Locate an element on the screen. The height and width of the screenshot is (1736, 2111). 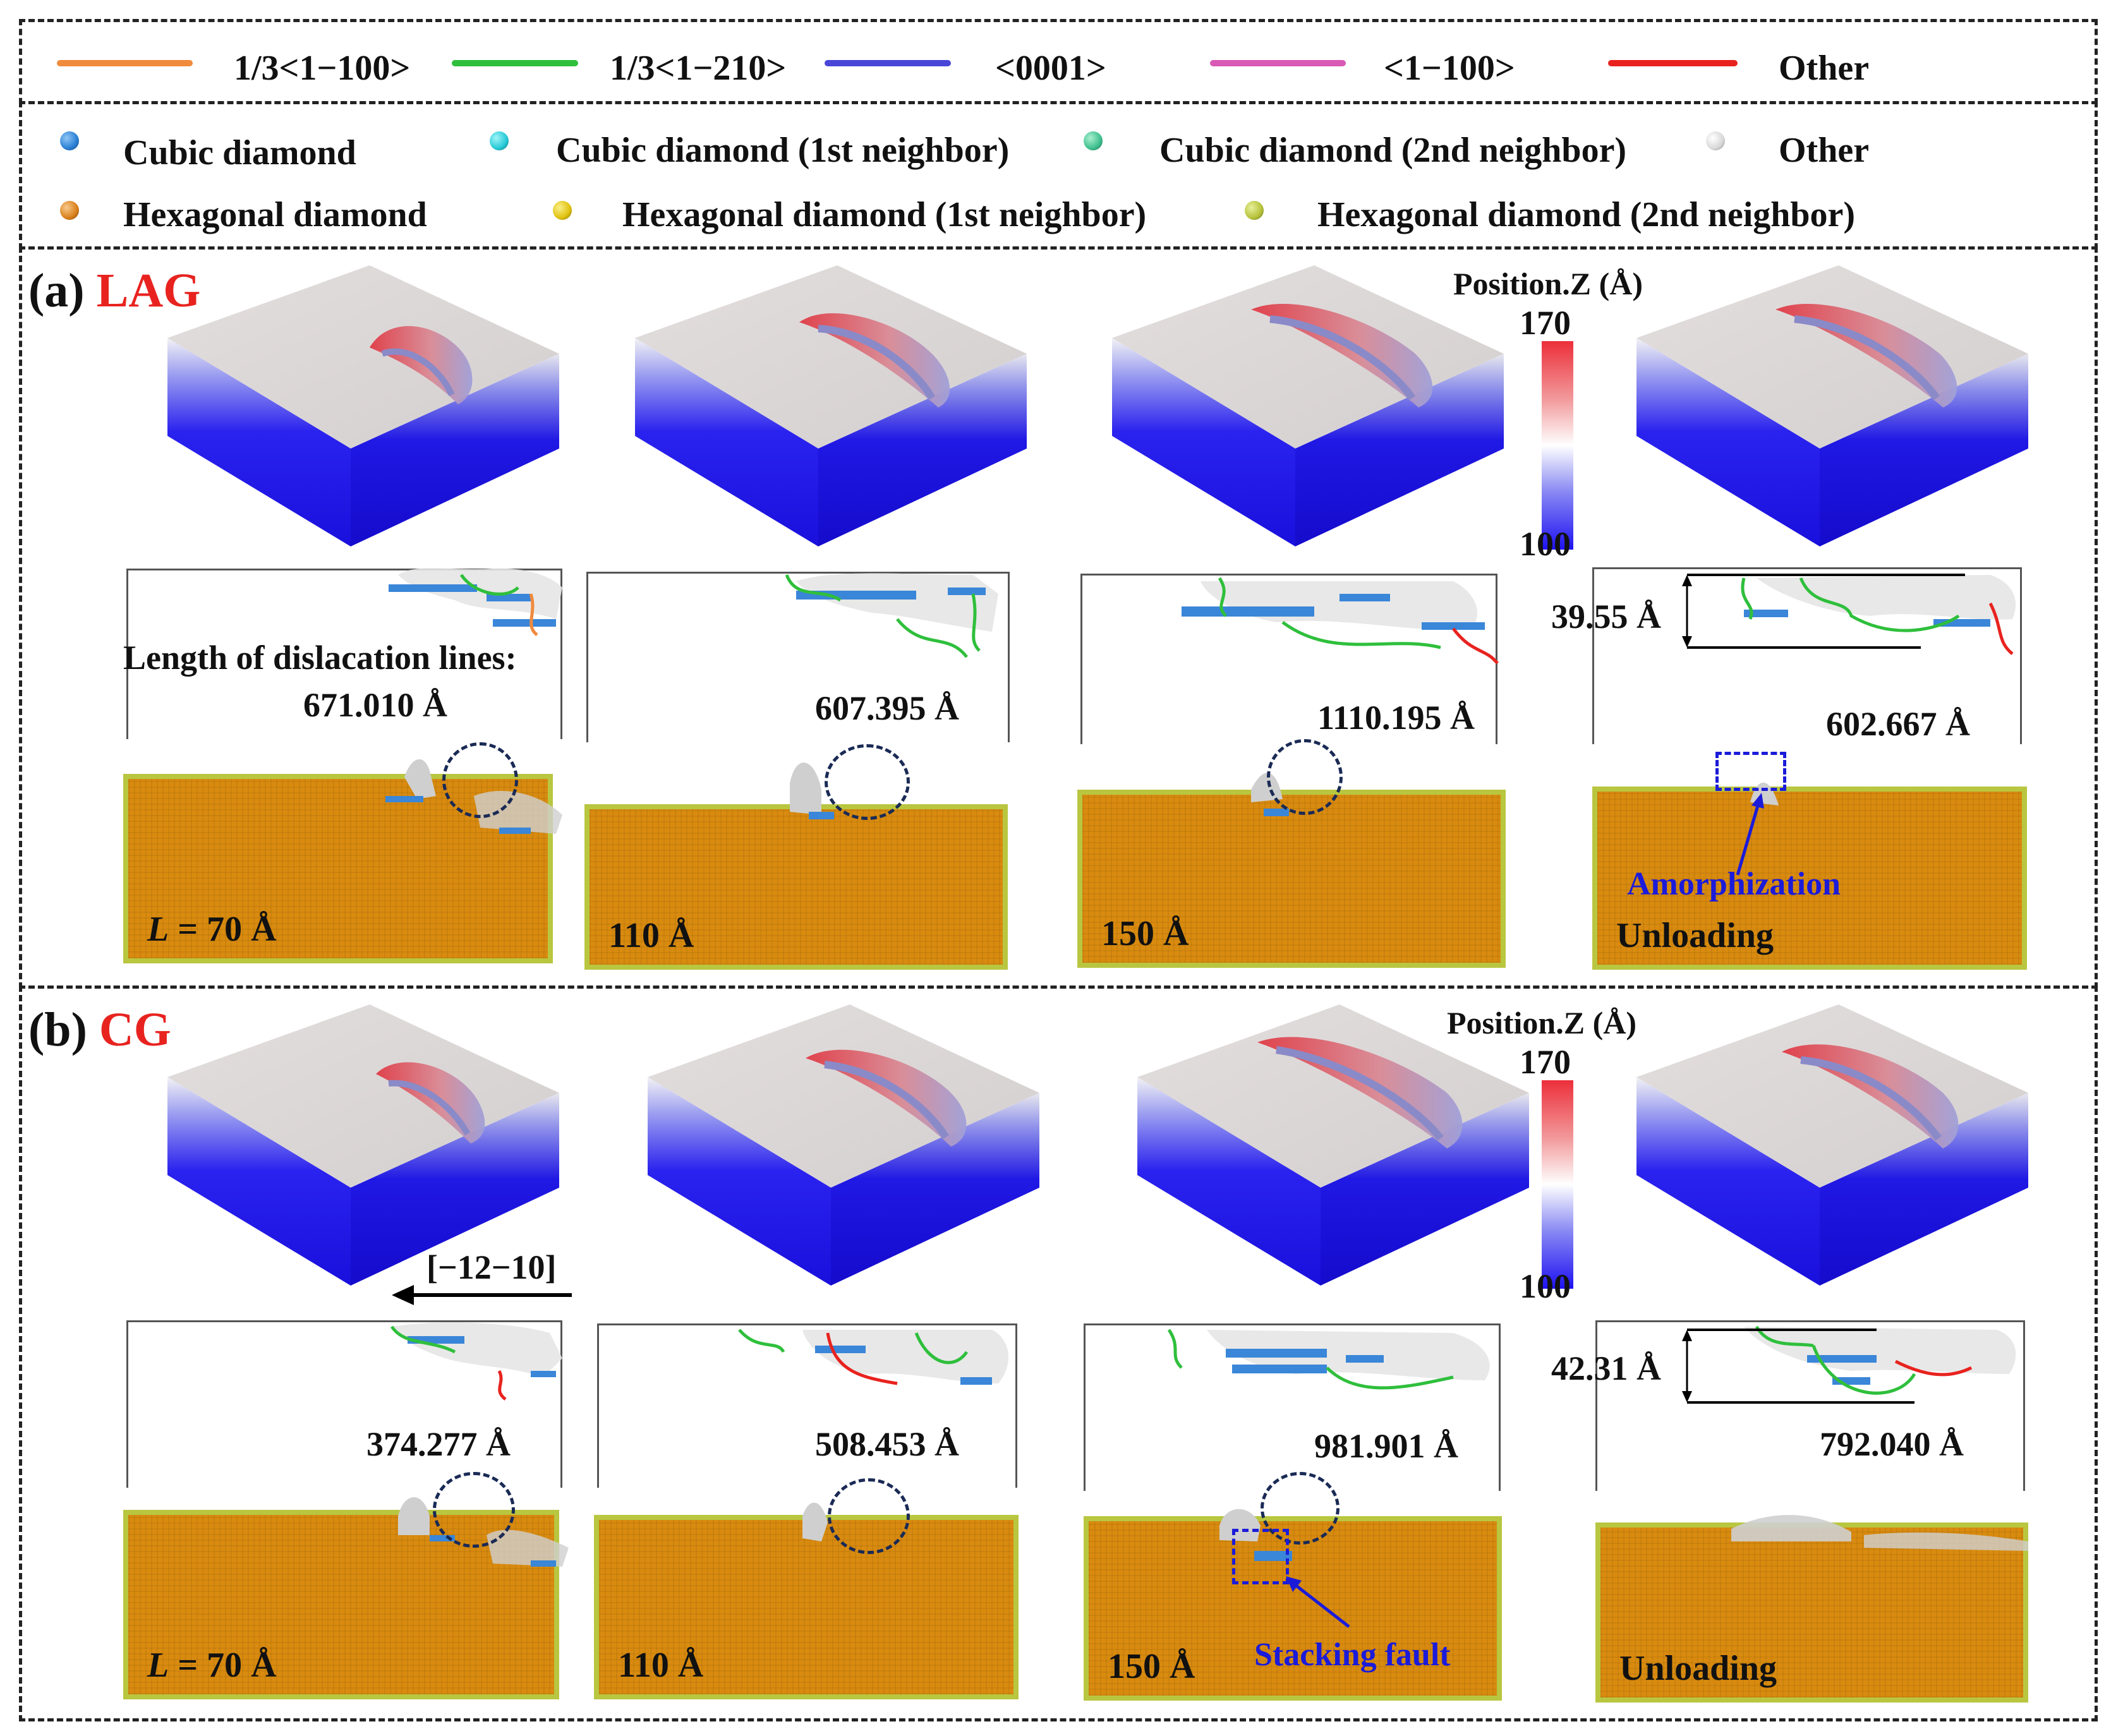
legend-label: Hexagonal diamond (1st neighbor) is located at coordinates (884, 215).